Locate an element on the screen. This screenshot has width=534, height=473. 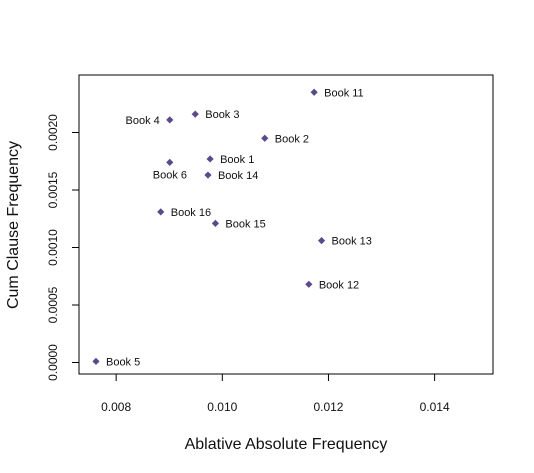
point-label: Book 14 is located at coordinates (238, 176).